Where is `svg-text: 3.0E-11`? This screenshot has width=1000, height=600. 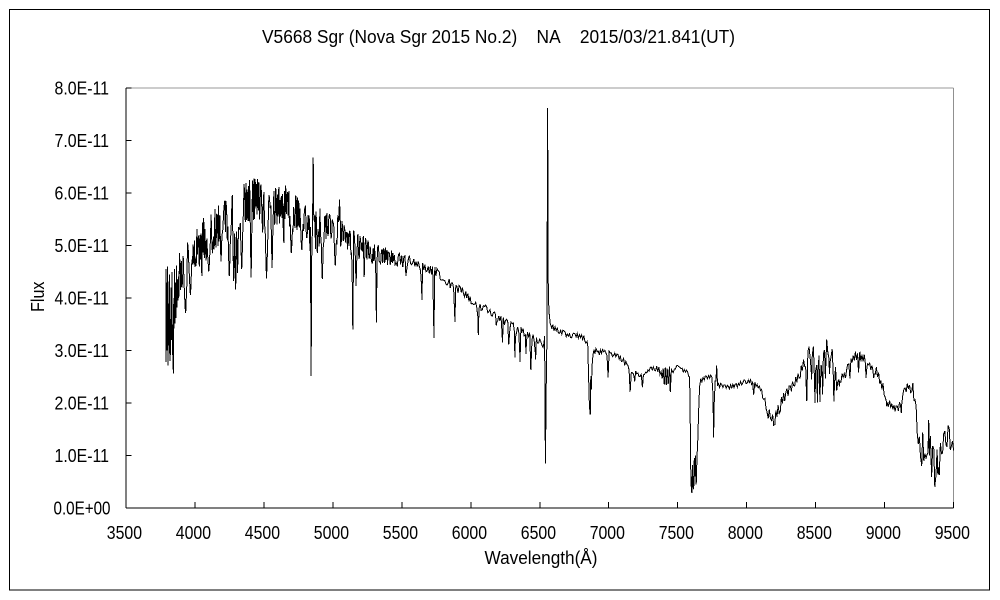 svg-text: 3.0E-11 is located at coordinates (82, 351).